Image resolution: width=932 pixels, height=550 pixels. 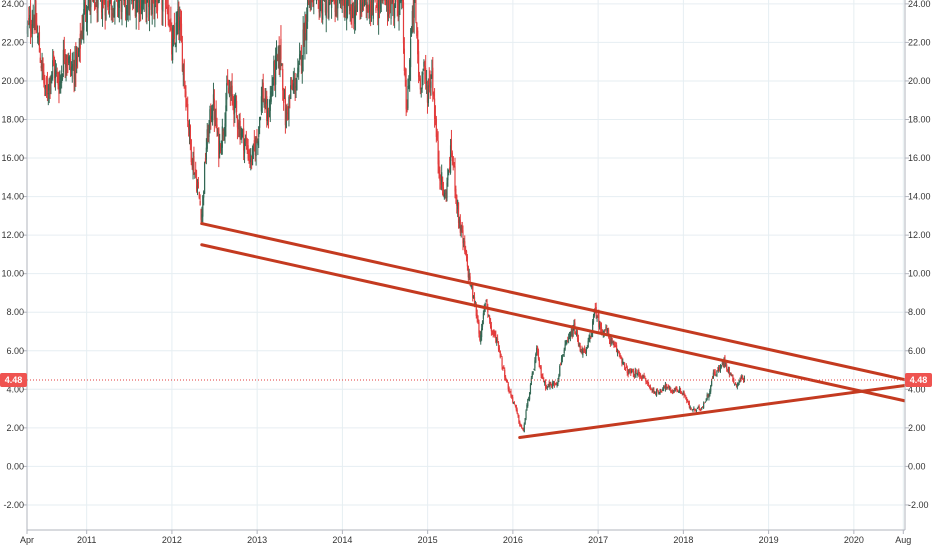 What do you see at coordinates (12, 81) in the screenshot?
I see `y-tick-label-left: 20.00` at bounding box center [12, 81].